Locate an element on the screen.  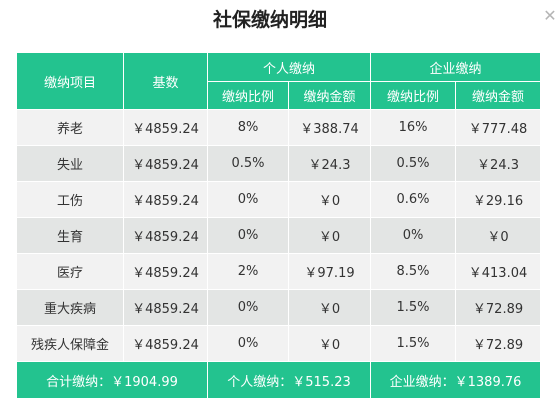
header-personal-amount: 缴纳金额 is located at coordinates (329, 95).